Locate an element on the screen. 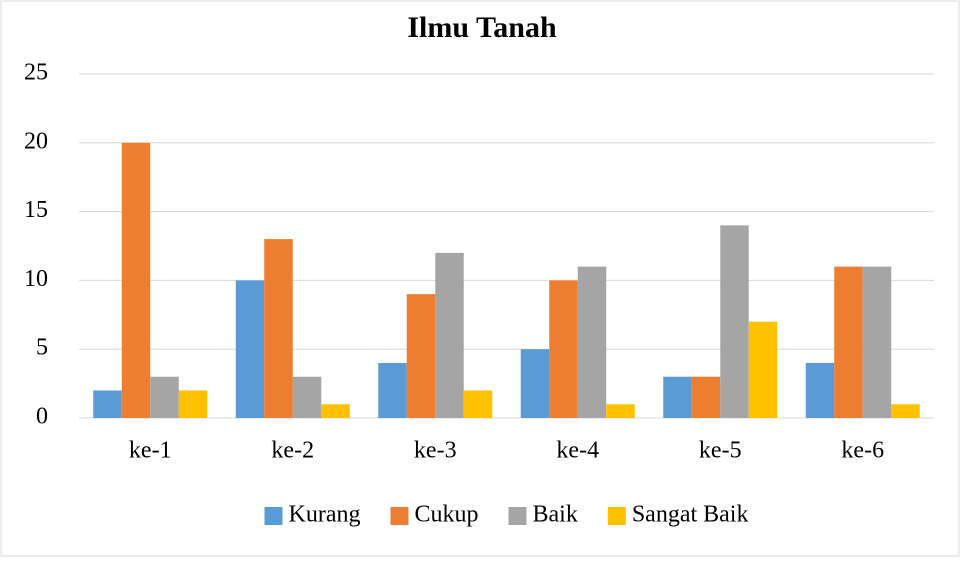  legend-label: Kurang is located at coordinates (325, 515).